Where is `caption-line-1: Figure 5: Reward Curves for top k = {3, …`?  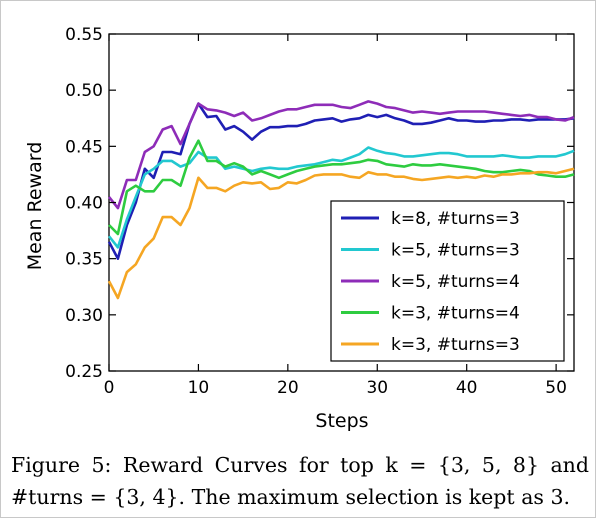 caption-line-1: Figure 5: Reward Curves for top k = {3, … is located at coordinates (300, 465).